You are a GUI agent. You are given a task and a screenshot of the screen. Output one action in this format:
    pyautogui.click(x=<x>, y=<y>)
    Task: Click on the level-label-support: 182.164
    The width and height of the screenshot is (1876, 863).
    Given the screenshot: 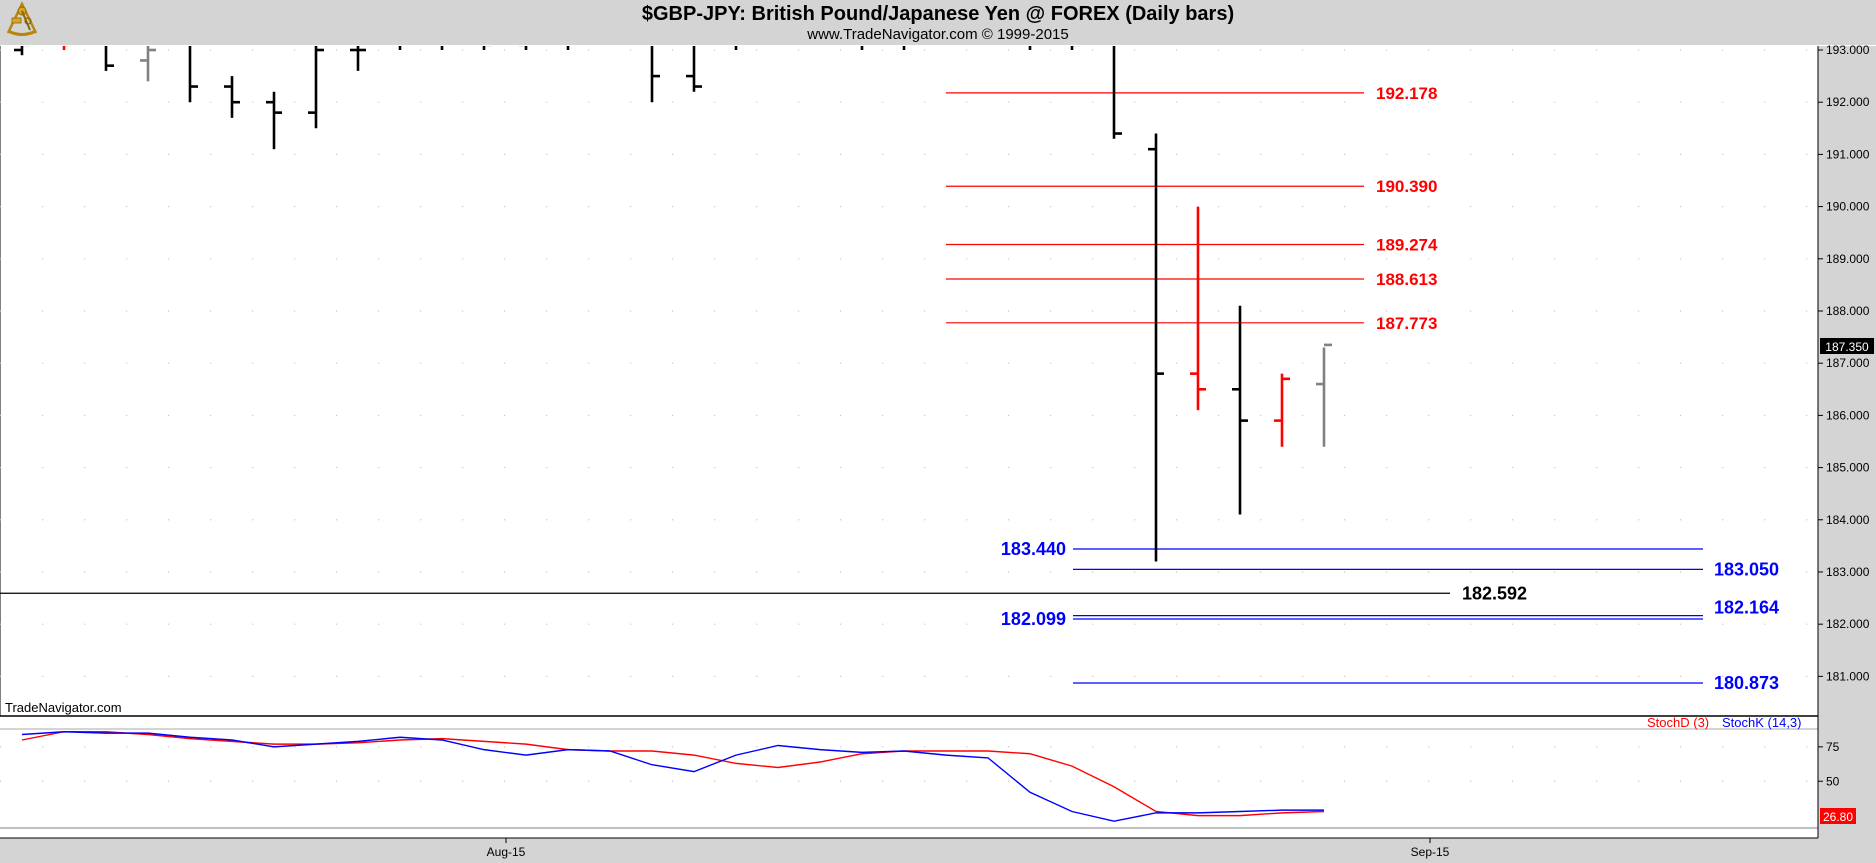 What is the action you would take?
    pyautogui.click(x=1746, y=608)
    